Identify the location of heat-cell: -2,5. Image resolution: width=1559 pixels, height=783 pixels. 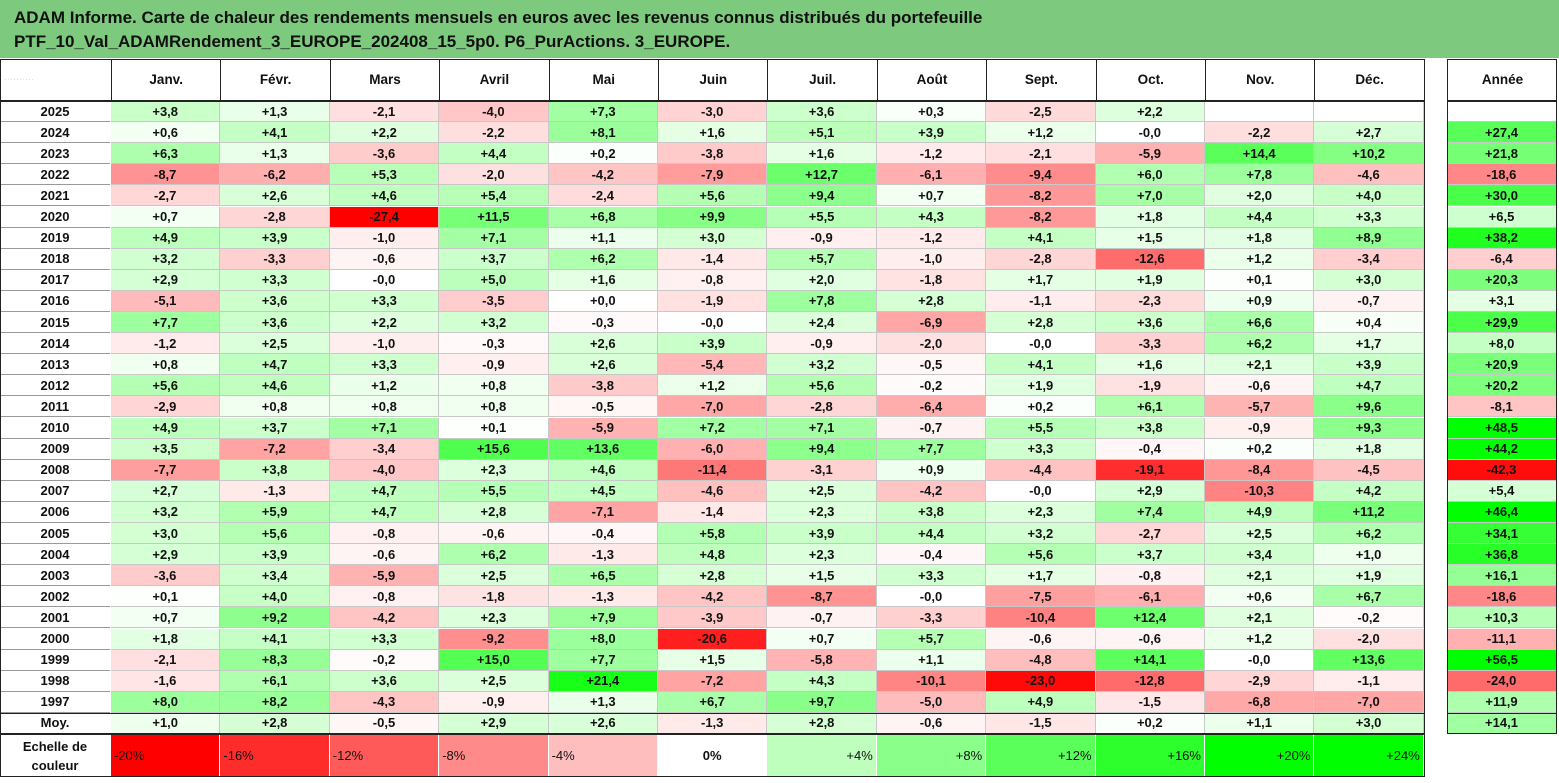
(1041, 112).